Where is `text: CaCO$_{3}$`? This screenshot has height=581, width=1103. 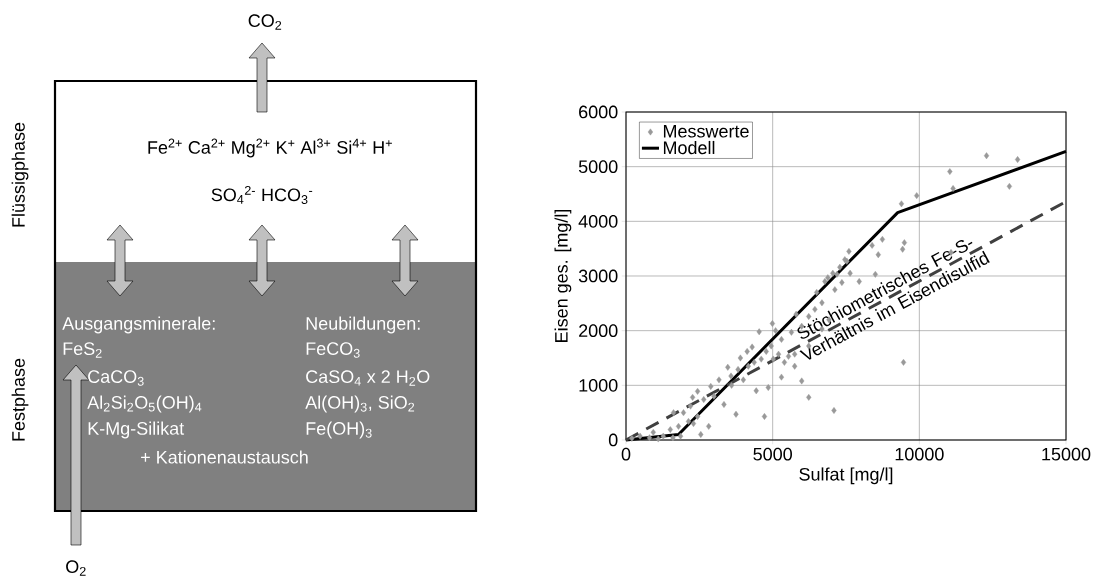
text: CaCO$_{3}$ is located at coordinates (116, 378).